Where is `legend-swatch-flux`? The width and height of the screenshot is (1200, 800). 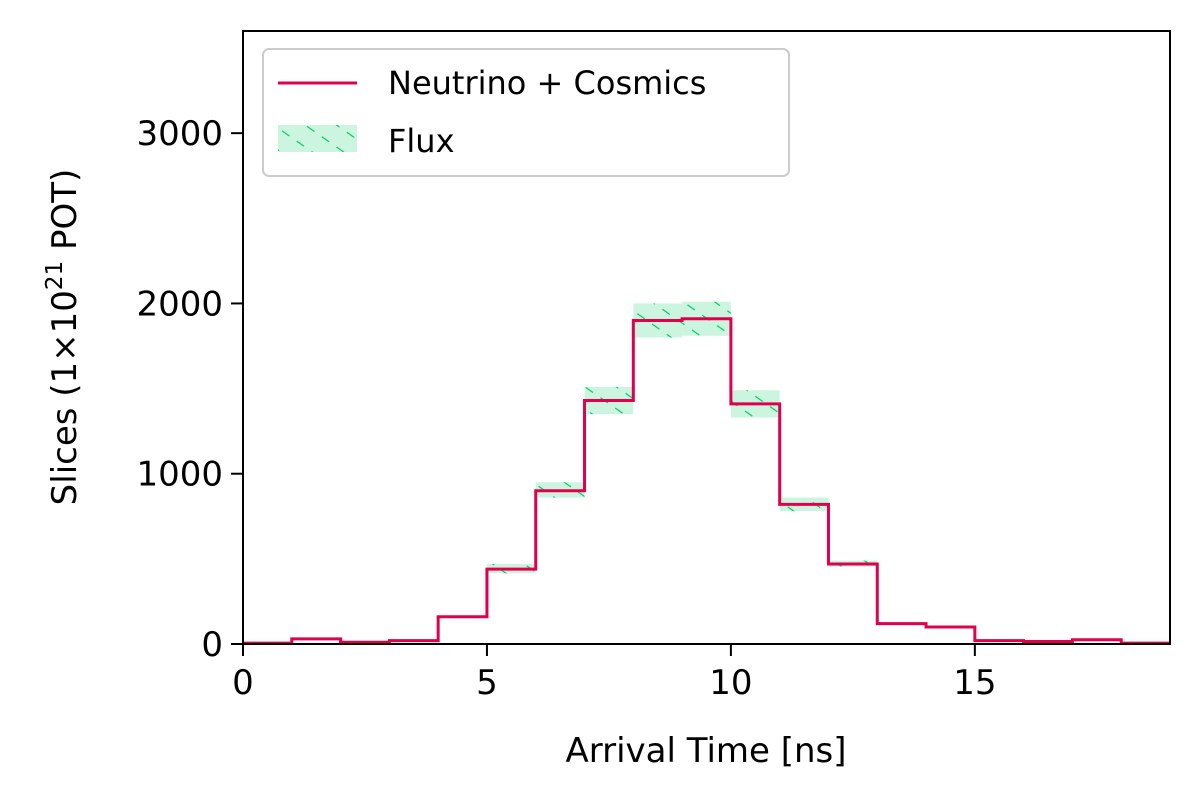 legend-swatch-flux is located at coordinates (317, 138).